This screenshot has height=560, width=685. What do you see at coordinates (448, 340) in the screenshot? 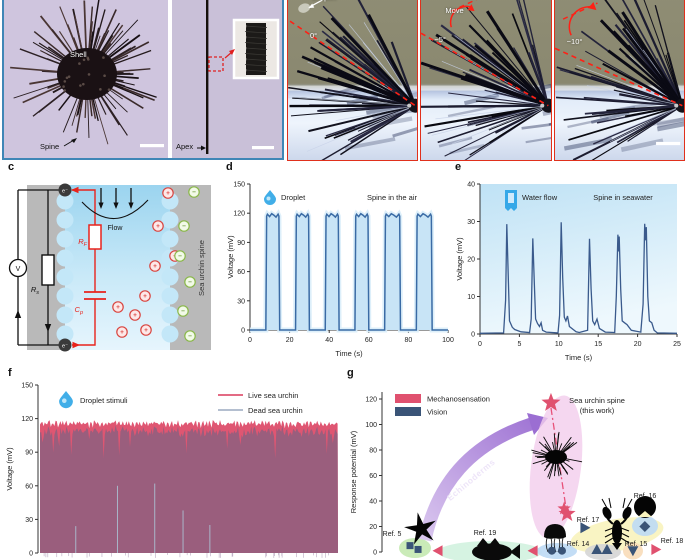
I see `x-tick-label: 100` at bounding box center [448, 340].